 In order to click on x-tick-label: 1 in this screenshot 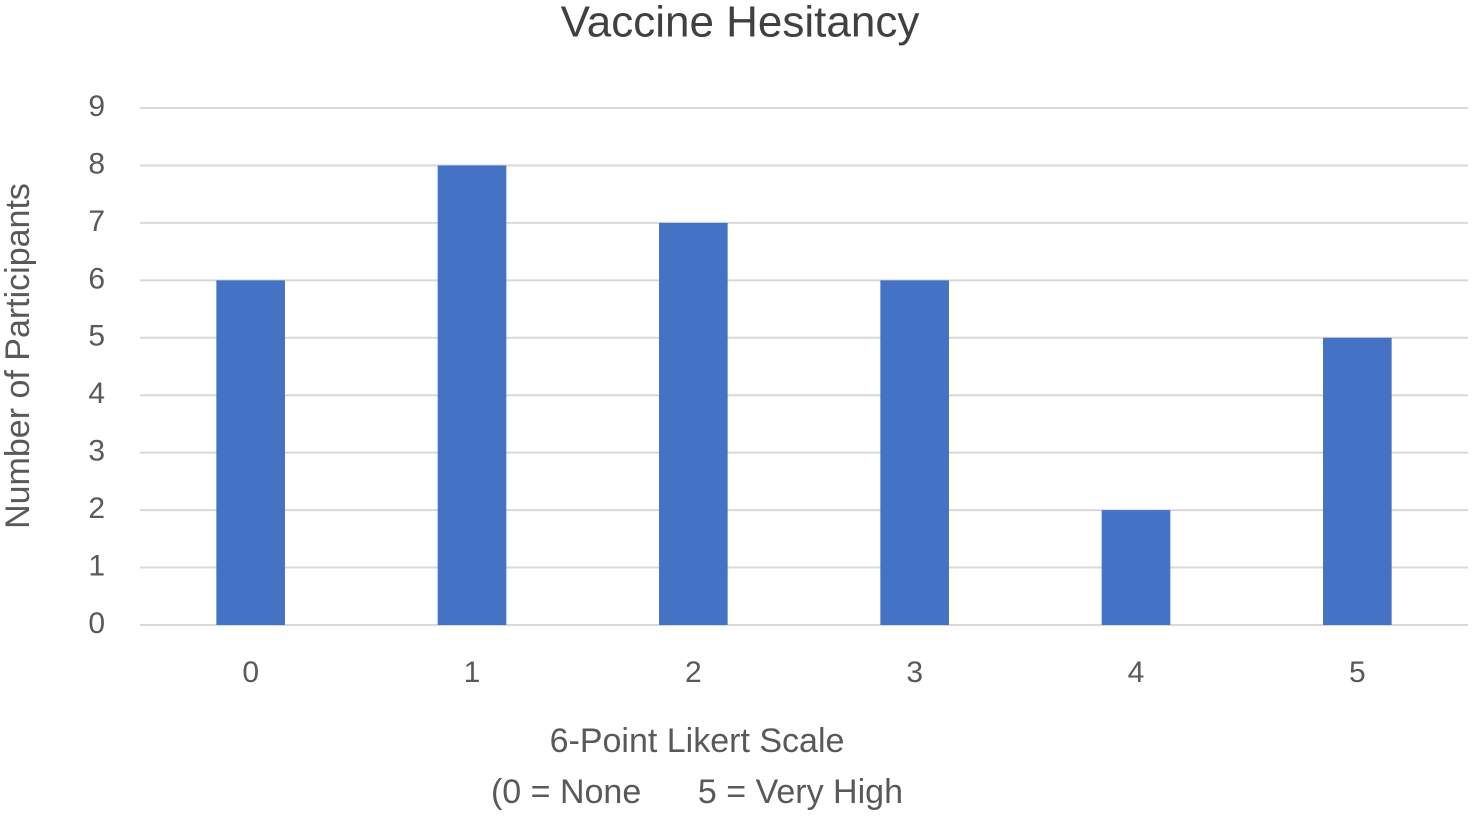, I will do `click(472, 672)`.